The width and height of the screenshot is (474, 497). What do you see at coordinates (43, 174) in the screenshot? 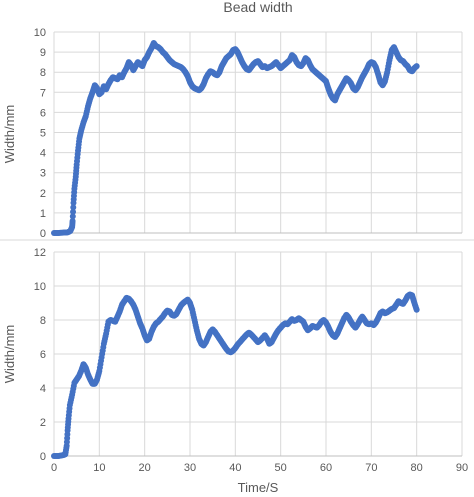
I see `y-tick-label: 3` at bounding box center [43, 174].